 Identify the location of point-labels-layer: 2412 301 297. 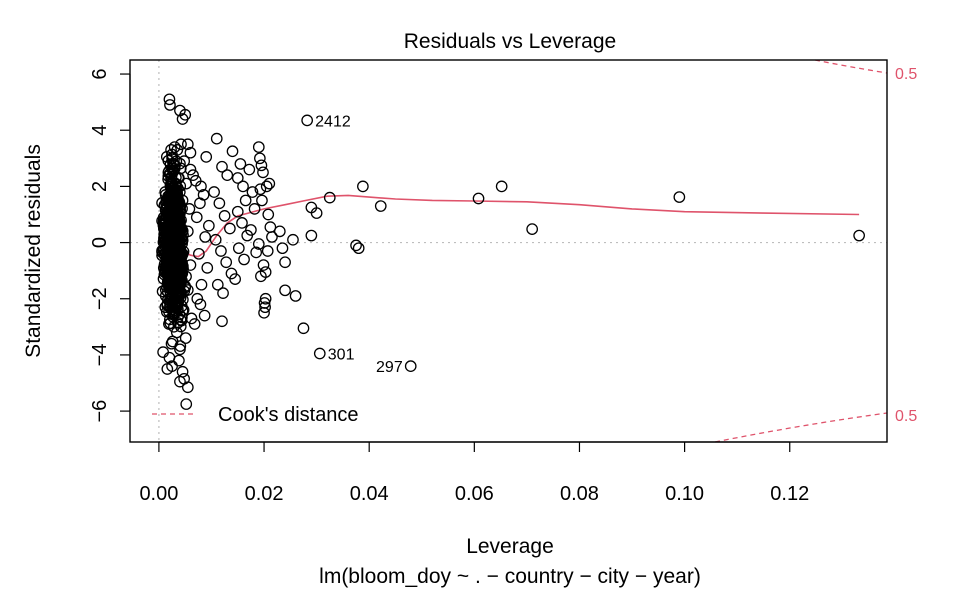
(359, 244).